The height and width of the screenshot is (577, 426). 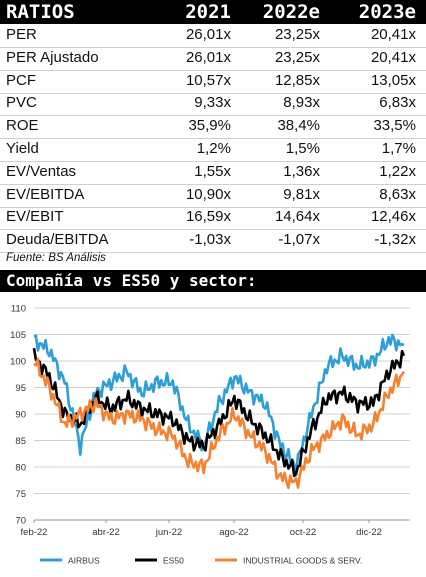 What do you see at coordinates (299, 240) in the screenshot?
I see `value-2022e: -1,07x` at bounding box center [299, 240].